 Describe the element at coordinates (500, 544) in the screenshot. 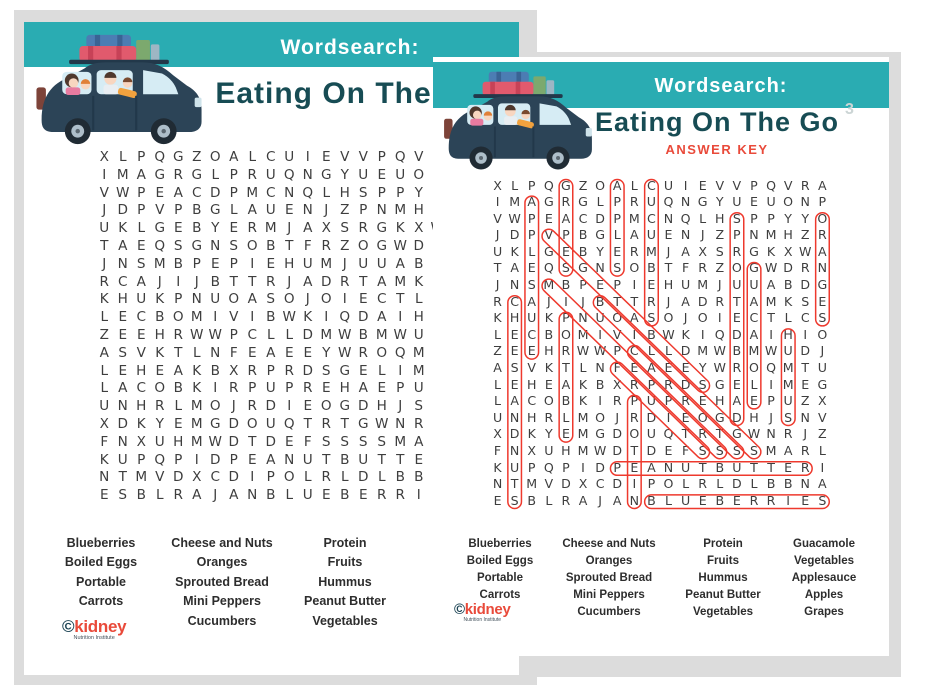

I see `word-list-item: Blueberries` at that location.